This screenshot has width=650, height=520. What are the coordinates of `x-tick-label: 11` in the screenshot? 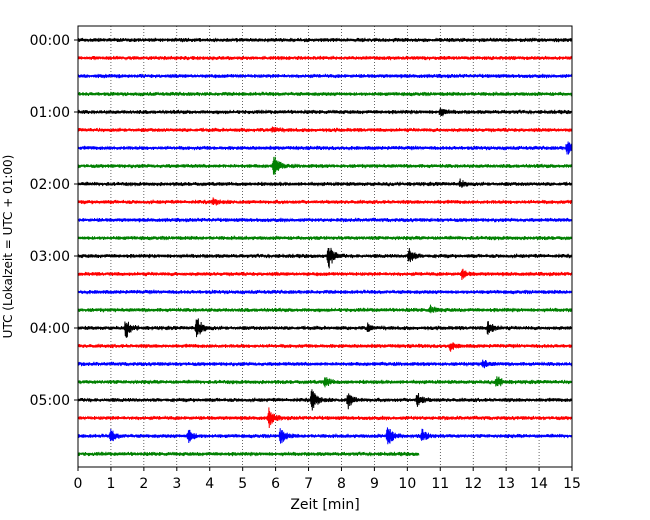 It's located at (440, 484).